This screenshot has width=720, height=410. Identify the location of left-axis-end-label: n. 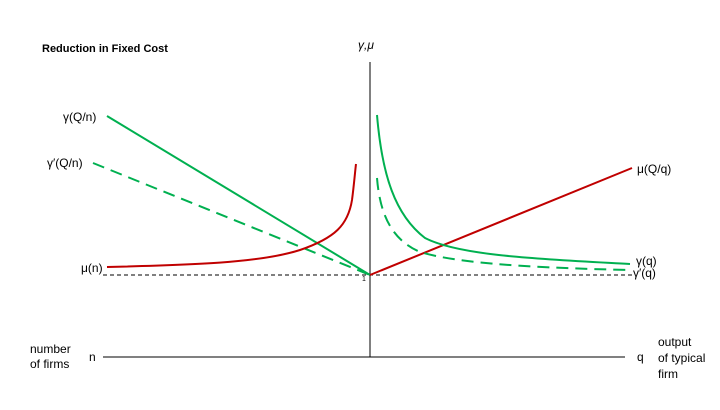
(92, 357).